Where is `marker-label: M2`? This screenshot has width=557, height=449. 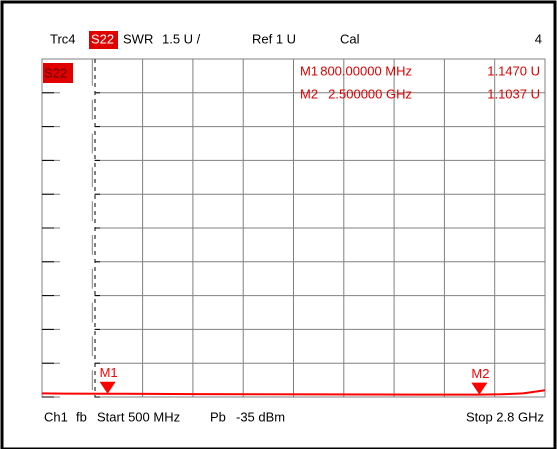 marker-label: M2 is located at coordinates (480, 373).